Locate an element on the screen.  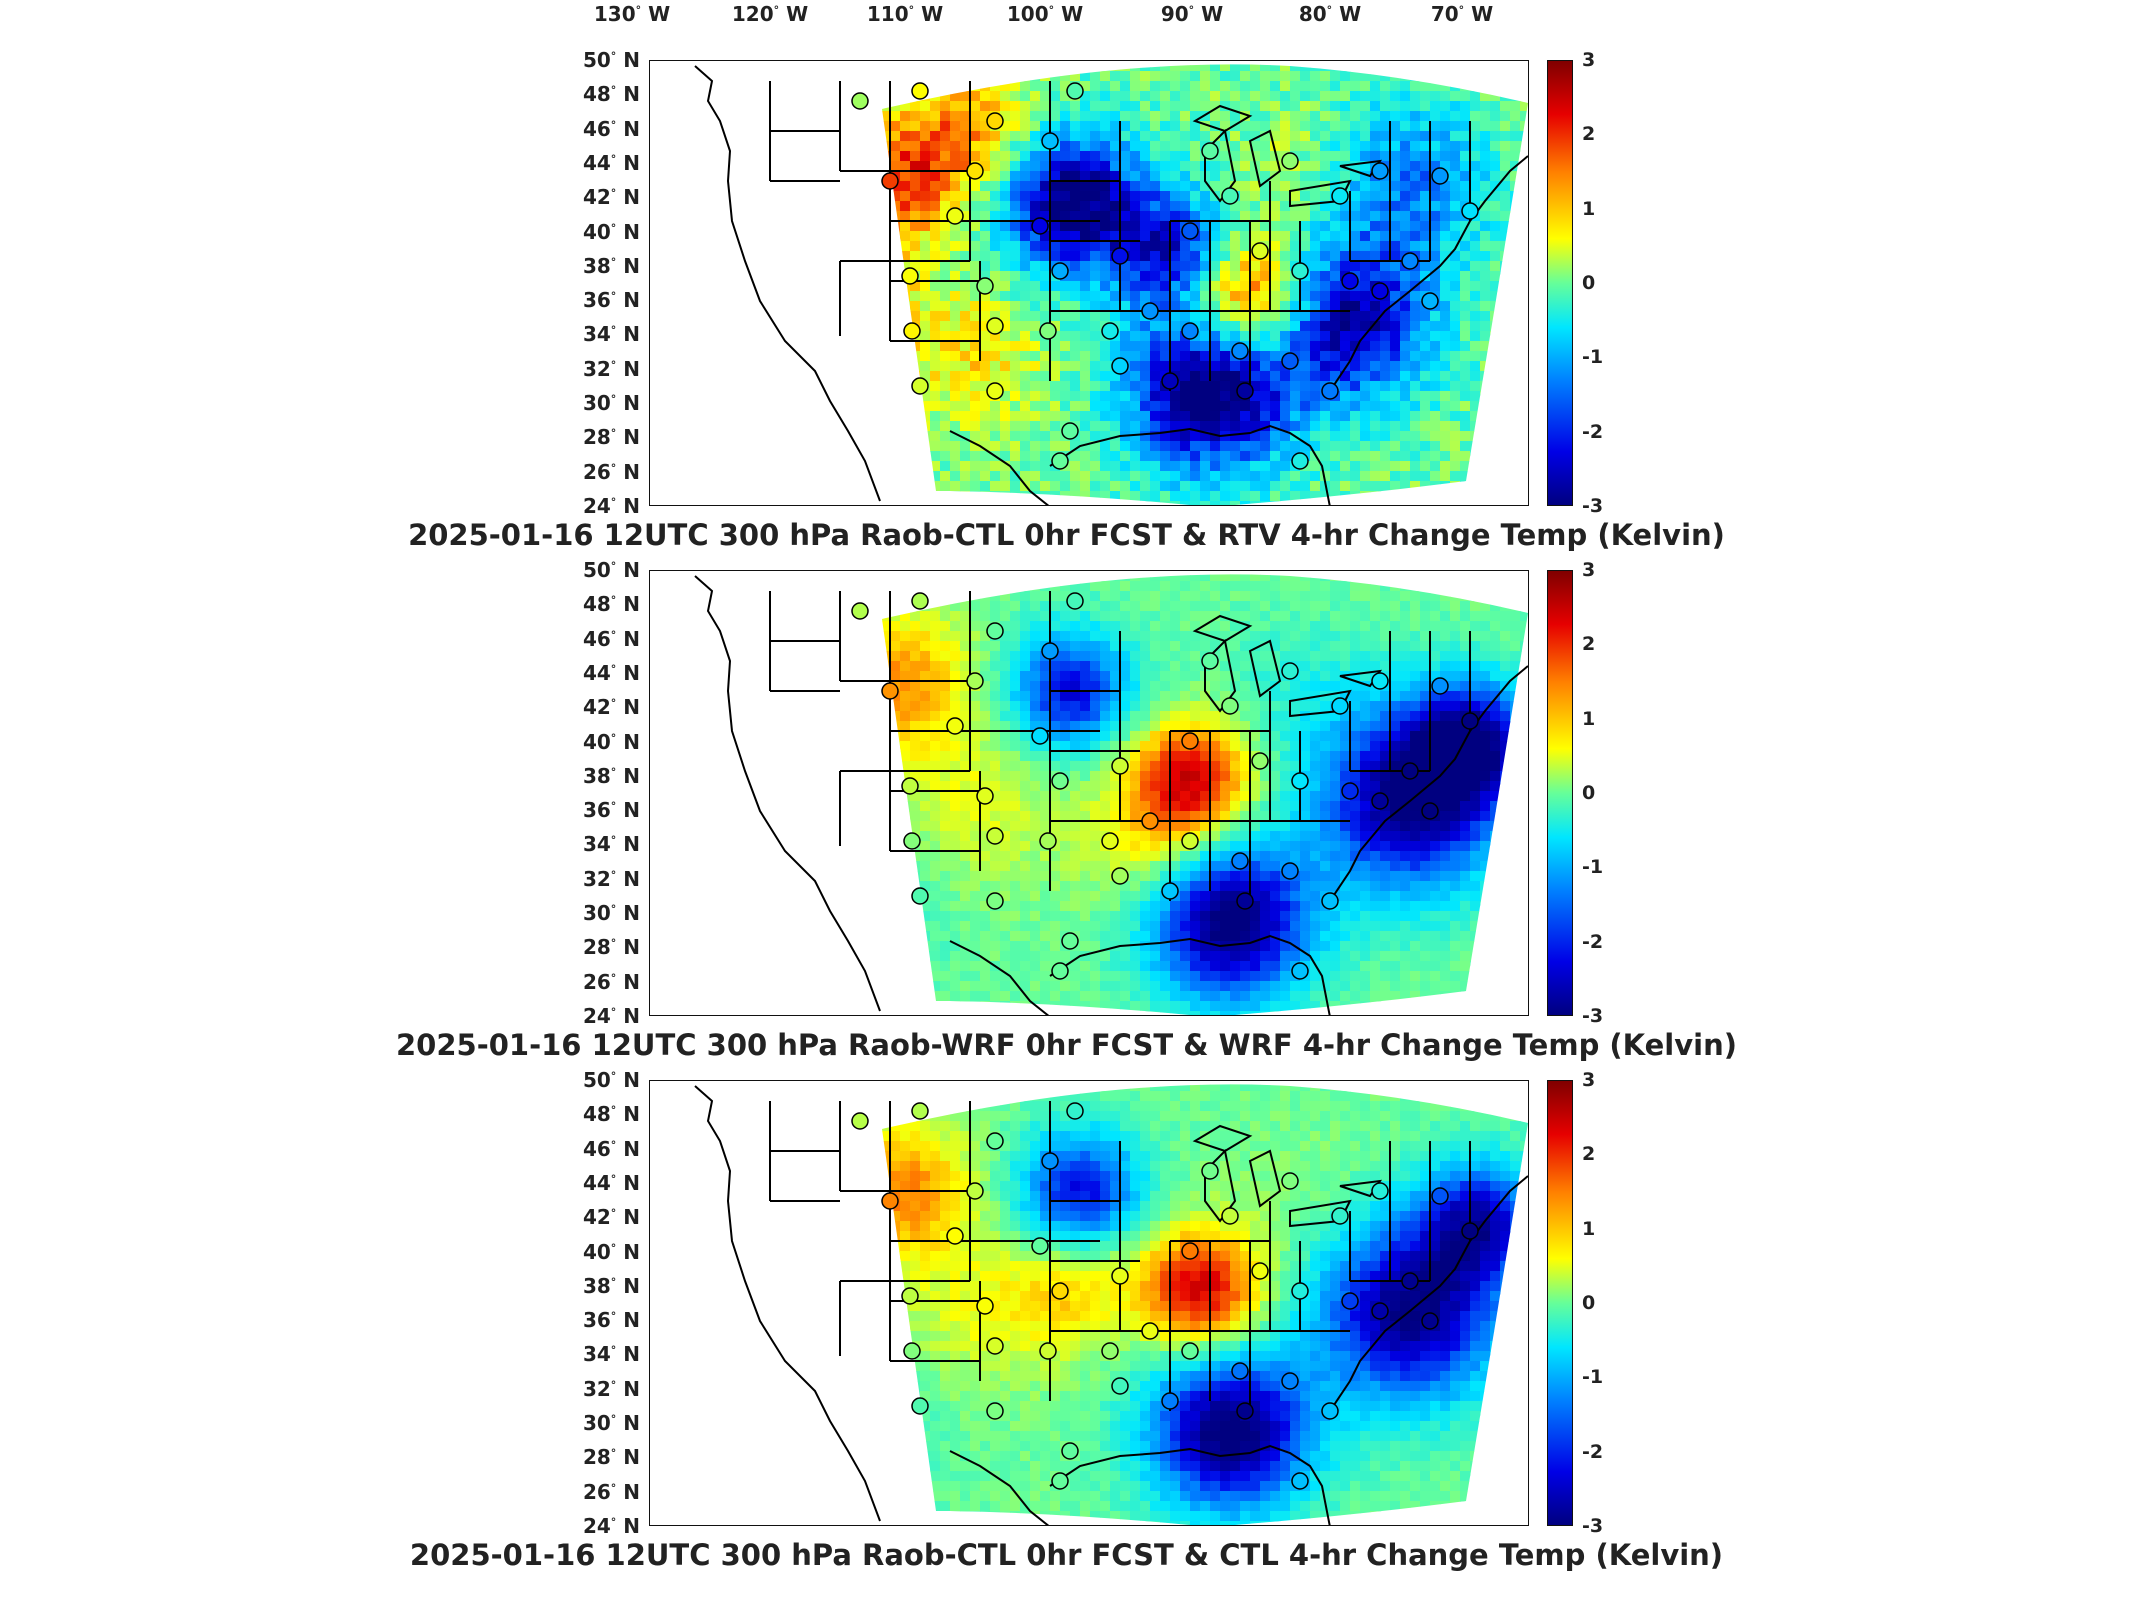
latitude-tick-label: 34° N is located at coordinates (611, 1354).